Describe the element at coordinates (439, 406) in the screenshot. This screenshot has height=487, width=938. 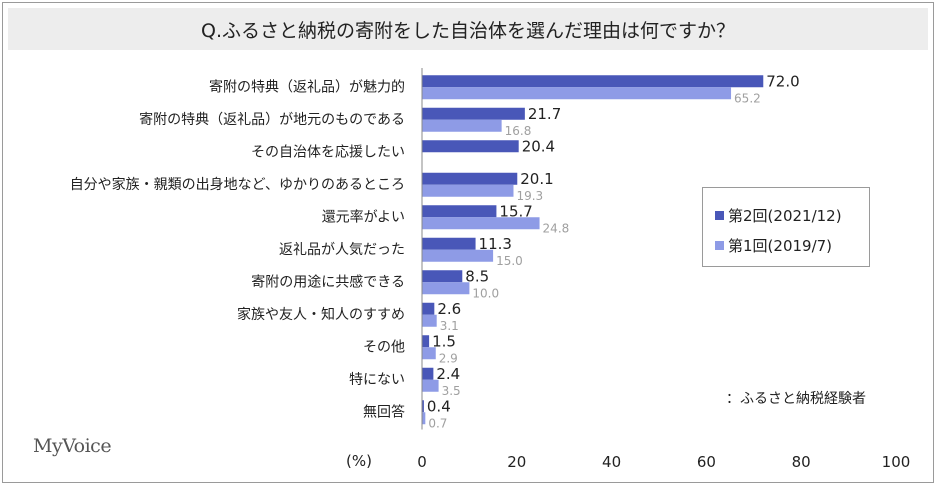
I see `data-label-series-2: 0.4` at that location.